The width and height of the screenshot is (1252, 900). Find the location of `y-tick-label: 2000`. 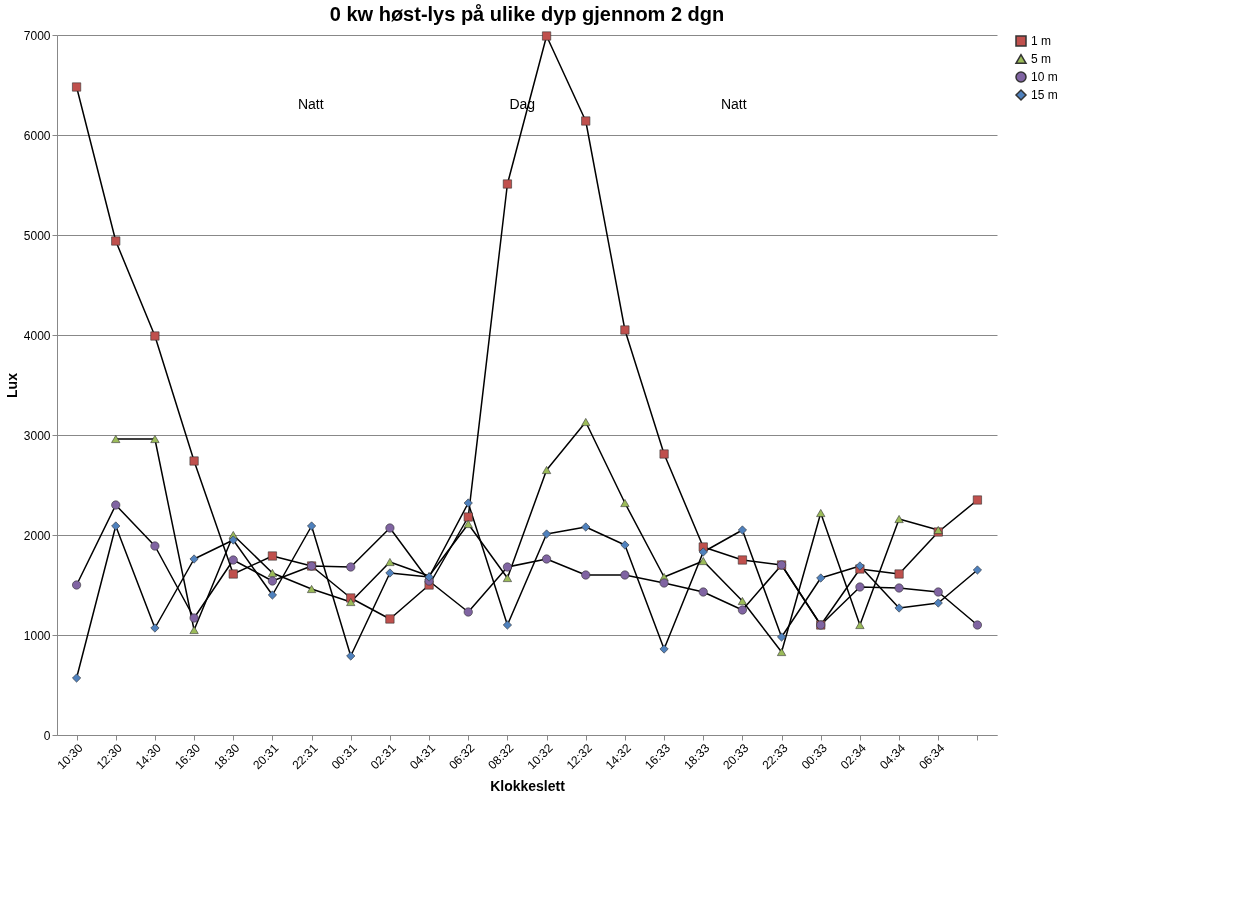

y-tick-label: 2000 is located at coordinates (37, 535).